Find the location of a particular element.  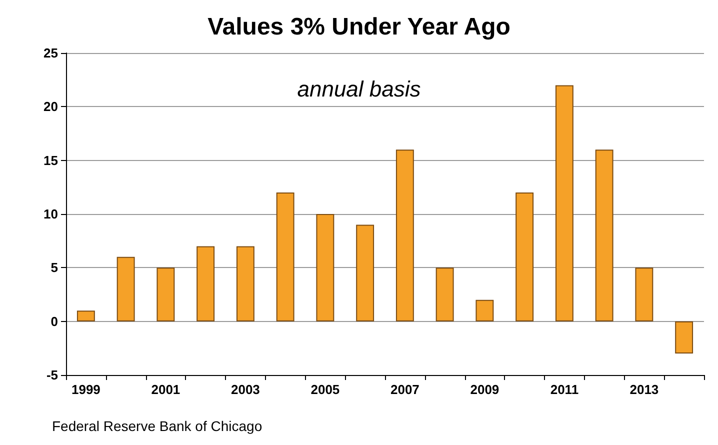

x-tick-label: 2003 is located at coordinates (245, 389).